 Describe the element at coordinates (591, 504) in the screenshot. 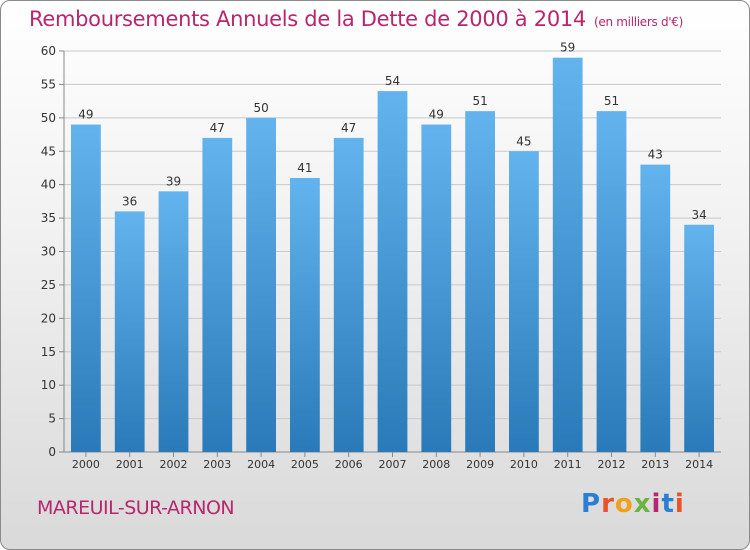

I see `logo-letter: P` at that location.